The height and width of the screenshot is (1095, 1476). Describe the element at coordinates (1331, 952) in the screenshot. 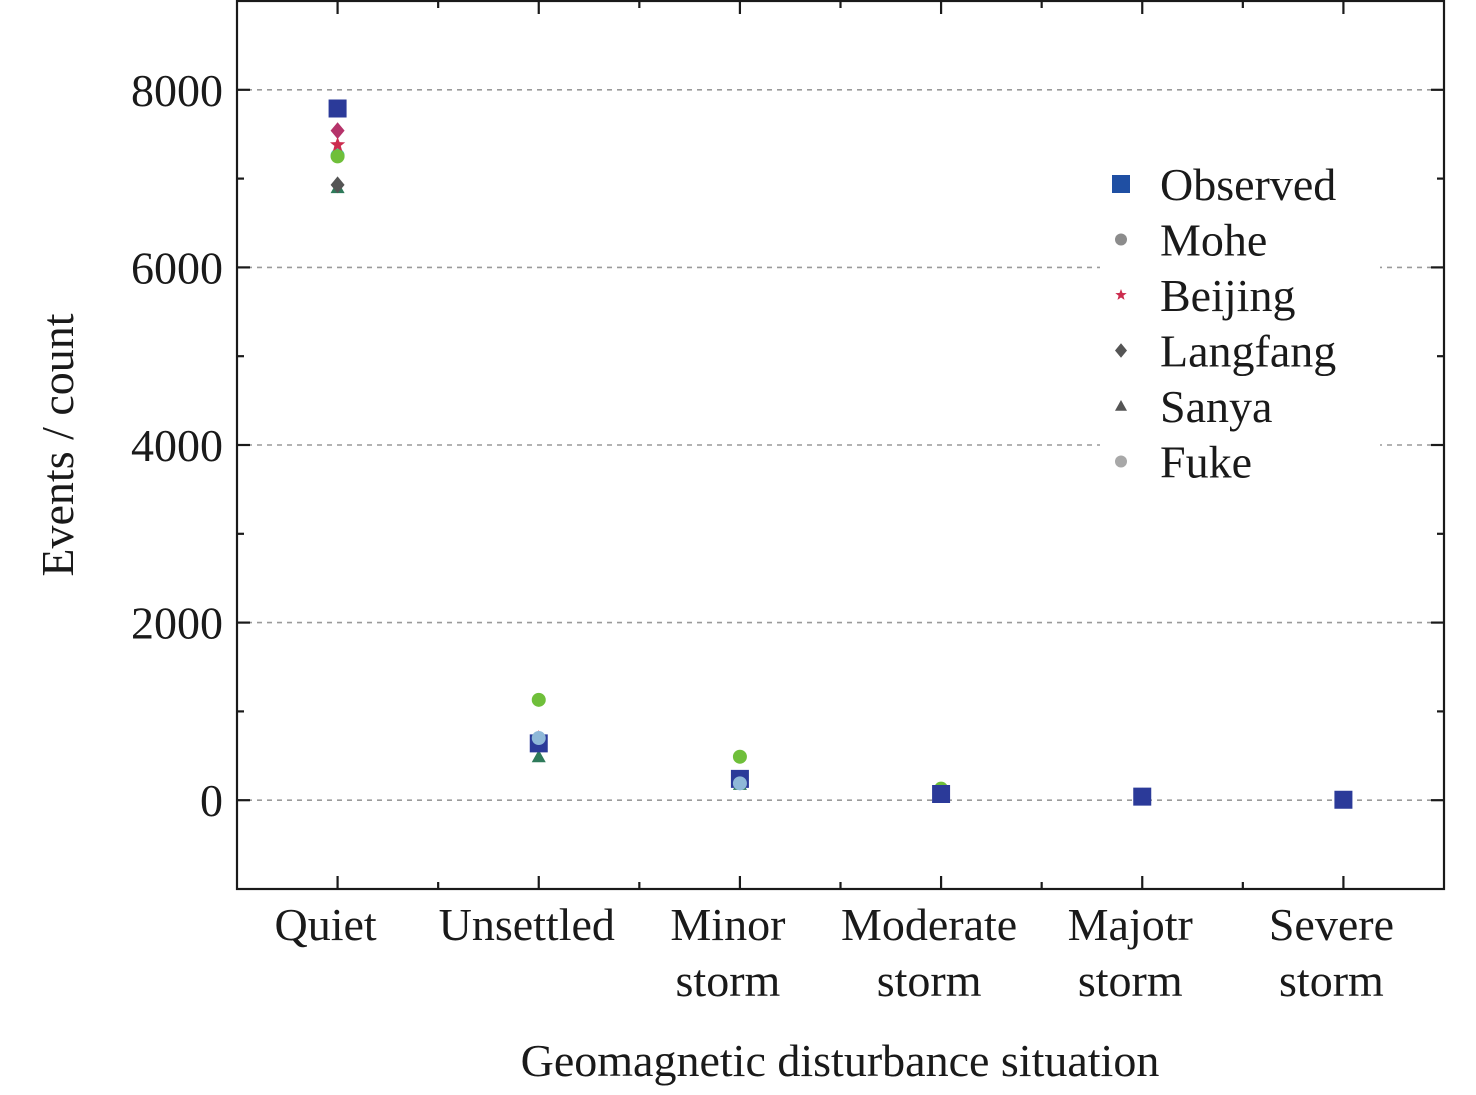

I see `x-tick-label: Severe storm` at that location.